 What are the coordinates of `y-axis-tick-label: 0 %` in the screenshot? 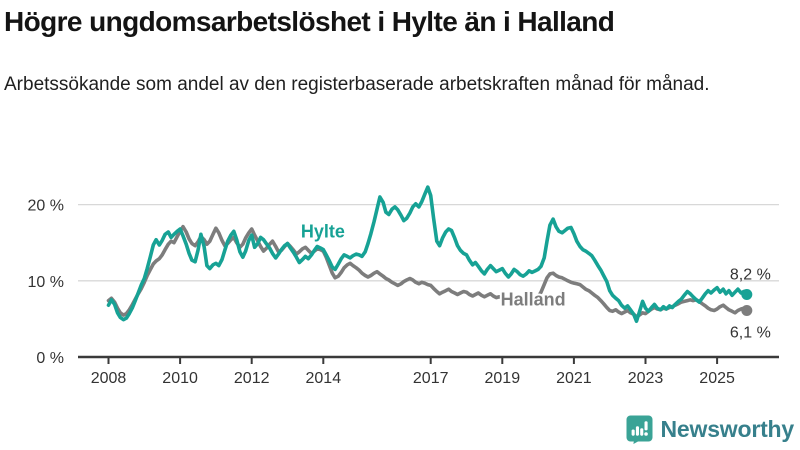 It's located at (50, 358).